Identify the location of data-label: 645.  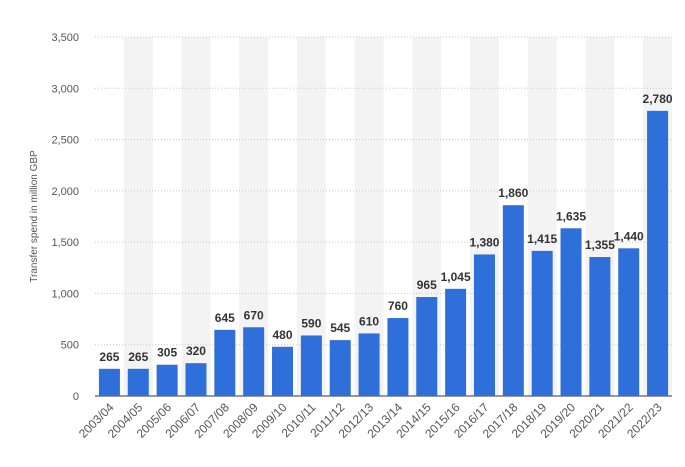
(225, 318).